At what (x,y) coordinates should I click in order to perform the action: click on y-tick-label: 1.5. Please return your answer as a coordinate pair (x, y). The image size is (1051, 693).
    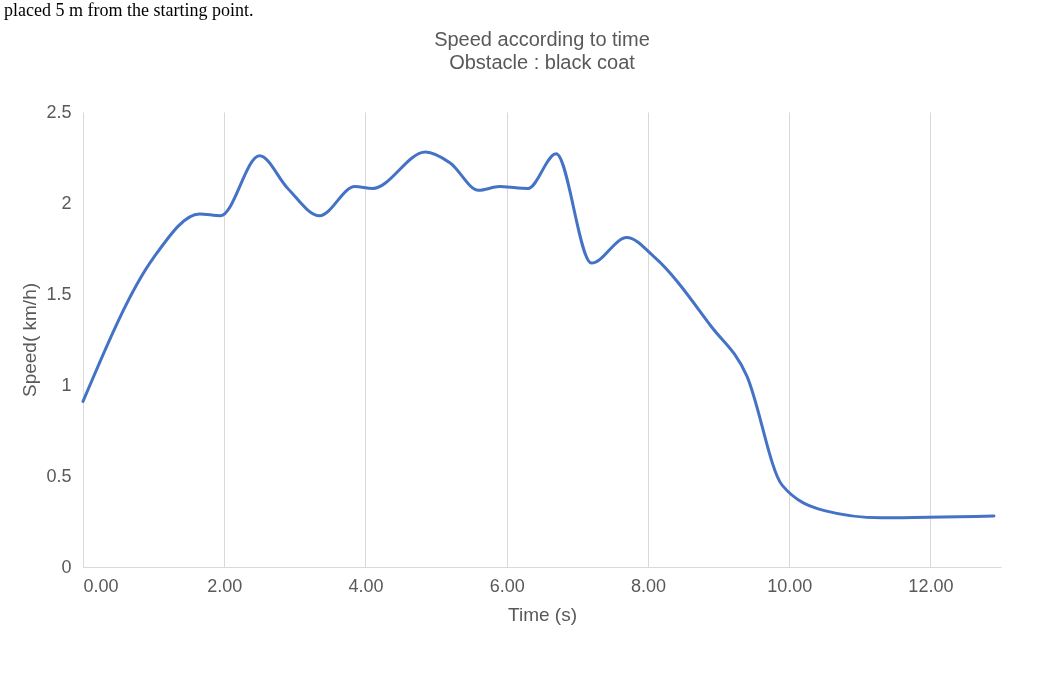
    Looking at the image, I should click on (59, 293).